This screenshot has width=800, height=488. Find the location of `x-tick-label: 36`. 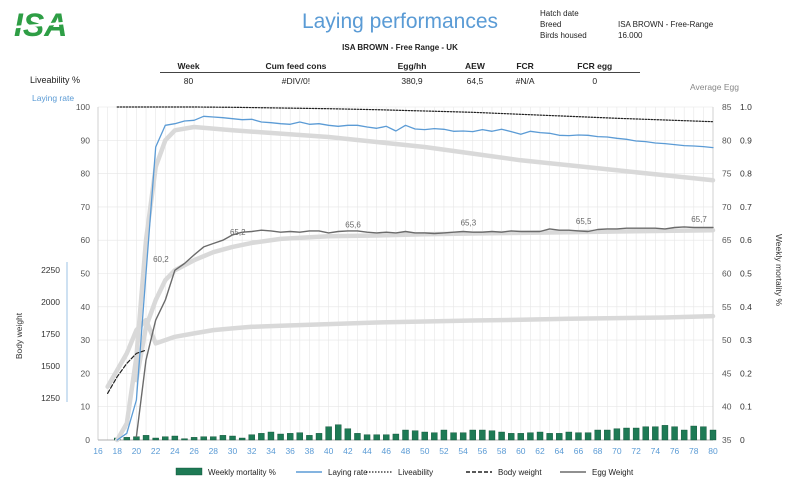

x-tick-label: 36 is located at coordinates (290, 451).